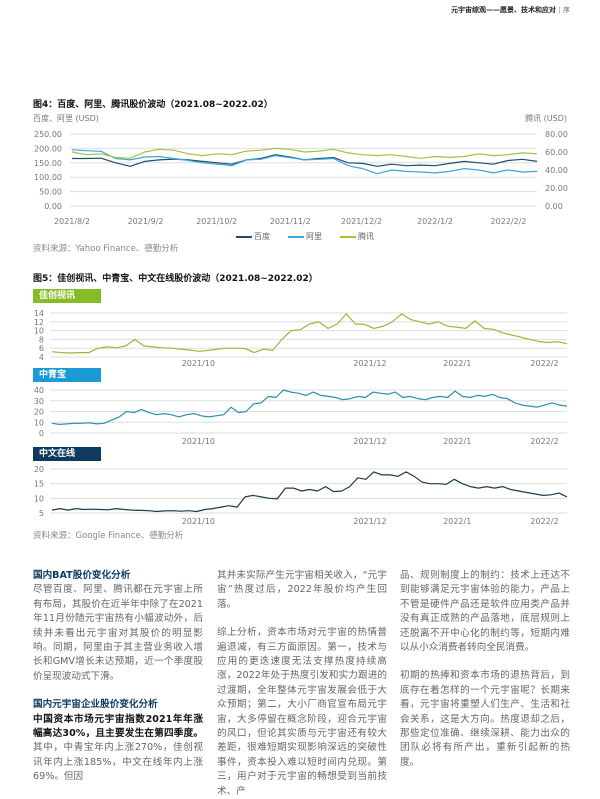 The image size is (600, 799). I want to click on legend-item-tencent: 腾讯, so click(357, 236).